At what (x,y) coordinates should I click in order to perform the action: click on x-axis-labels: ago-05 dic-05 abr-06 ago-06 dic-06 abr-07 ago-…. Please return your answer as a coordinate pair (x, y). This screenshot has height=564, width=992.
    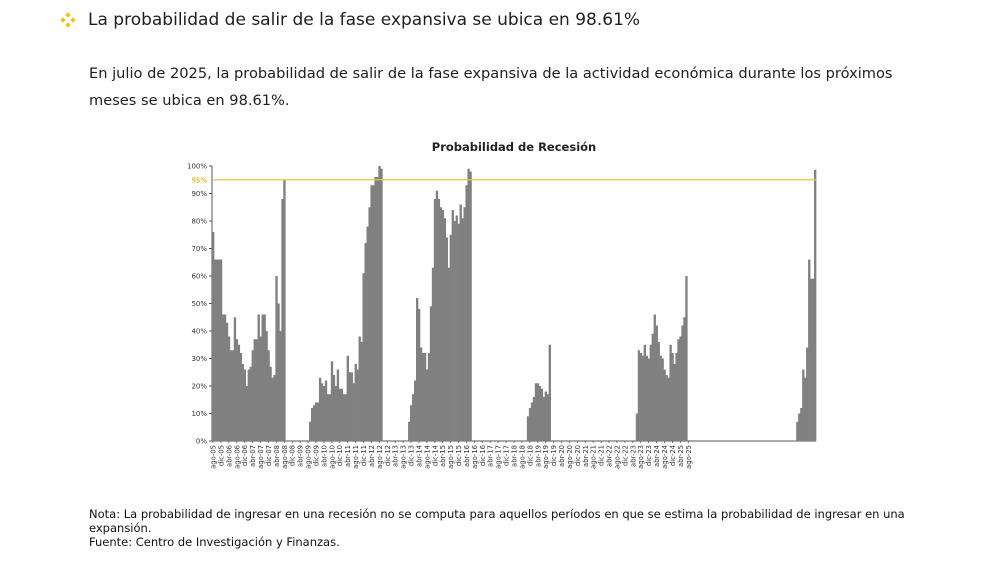
    Looking at the image, I should click on (451, 455).